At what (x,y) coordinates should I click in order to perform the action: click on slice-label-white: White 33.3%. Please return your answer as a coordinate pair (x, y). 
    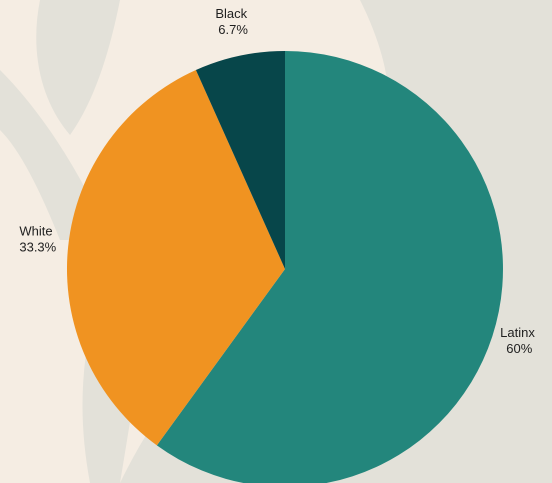
    Looking at the image, I should click on (37, 238).